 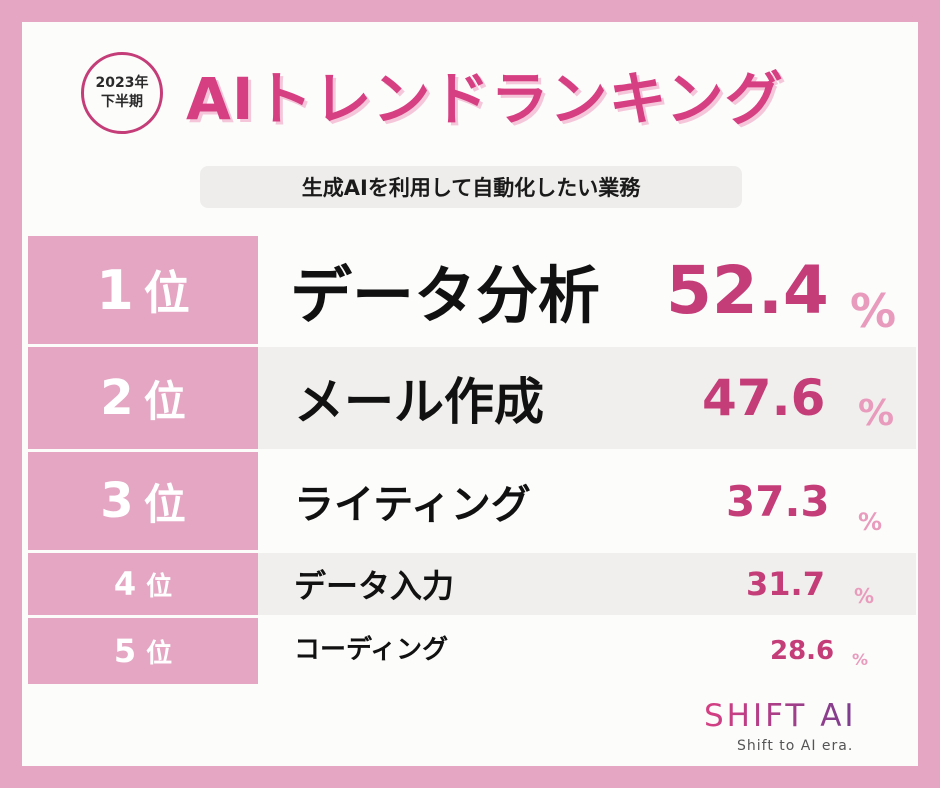 I want to click on brand-logo: SHIFT AI, so click(x=780, y=716).